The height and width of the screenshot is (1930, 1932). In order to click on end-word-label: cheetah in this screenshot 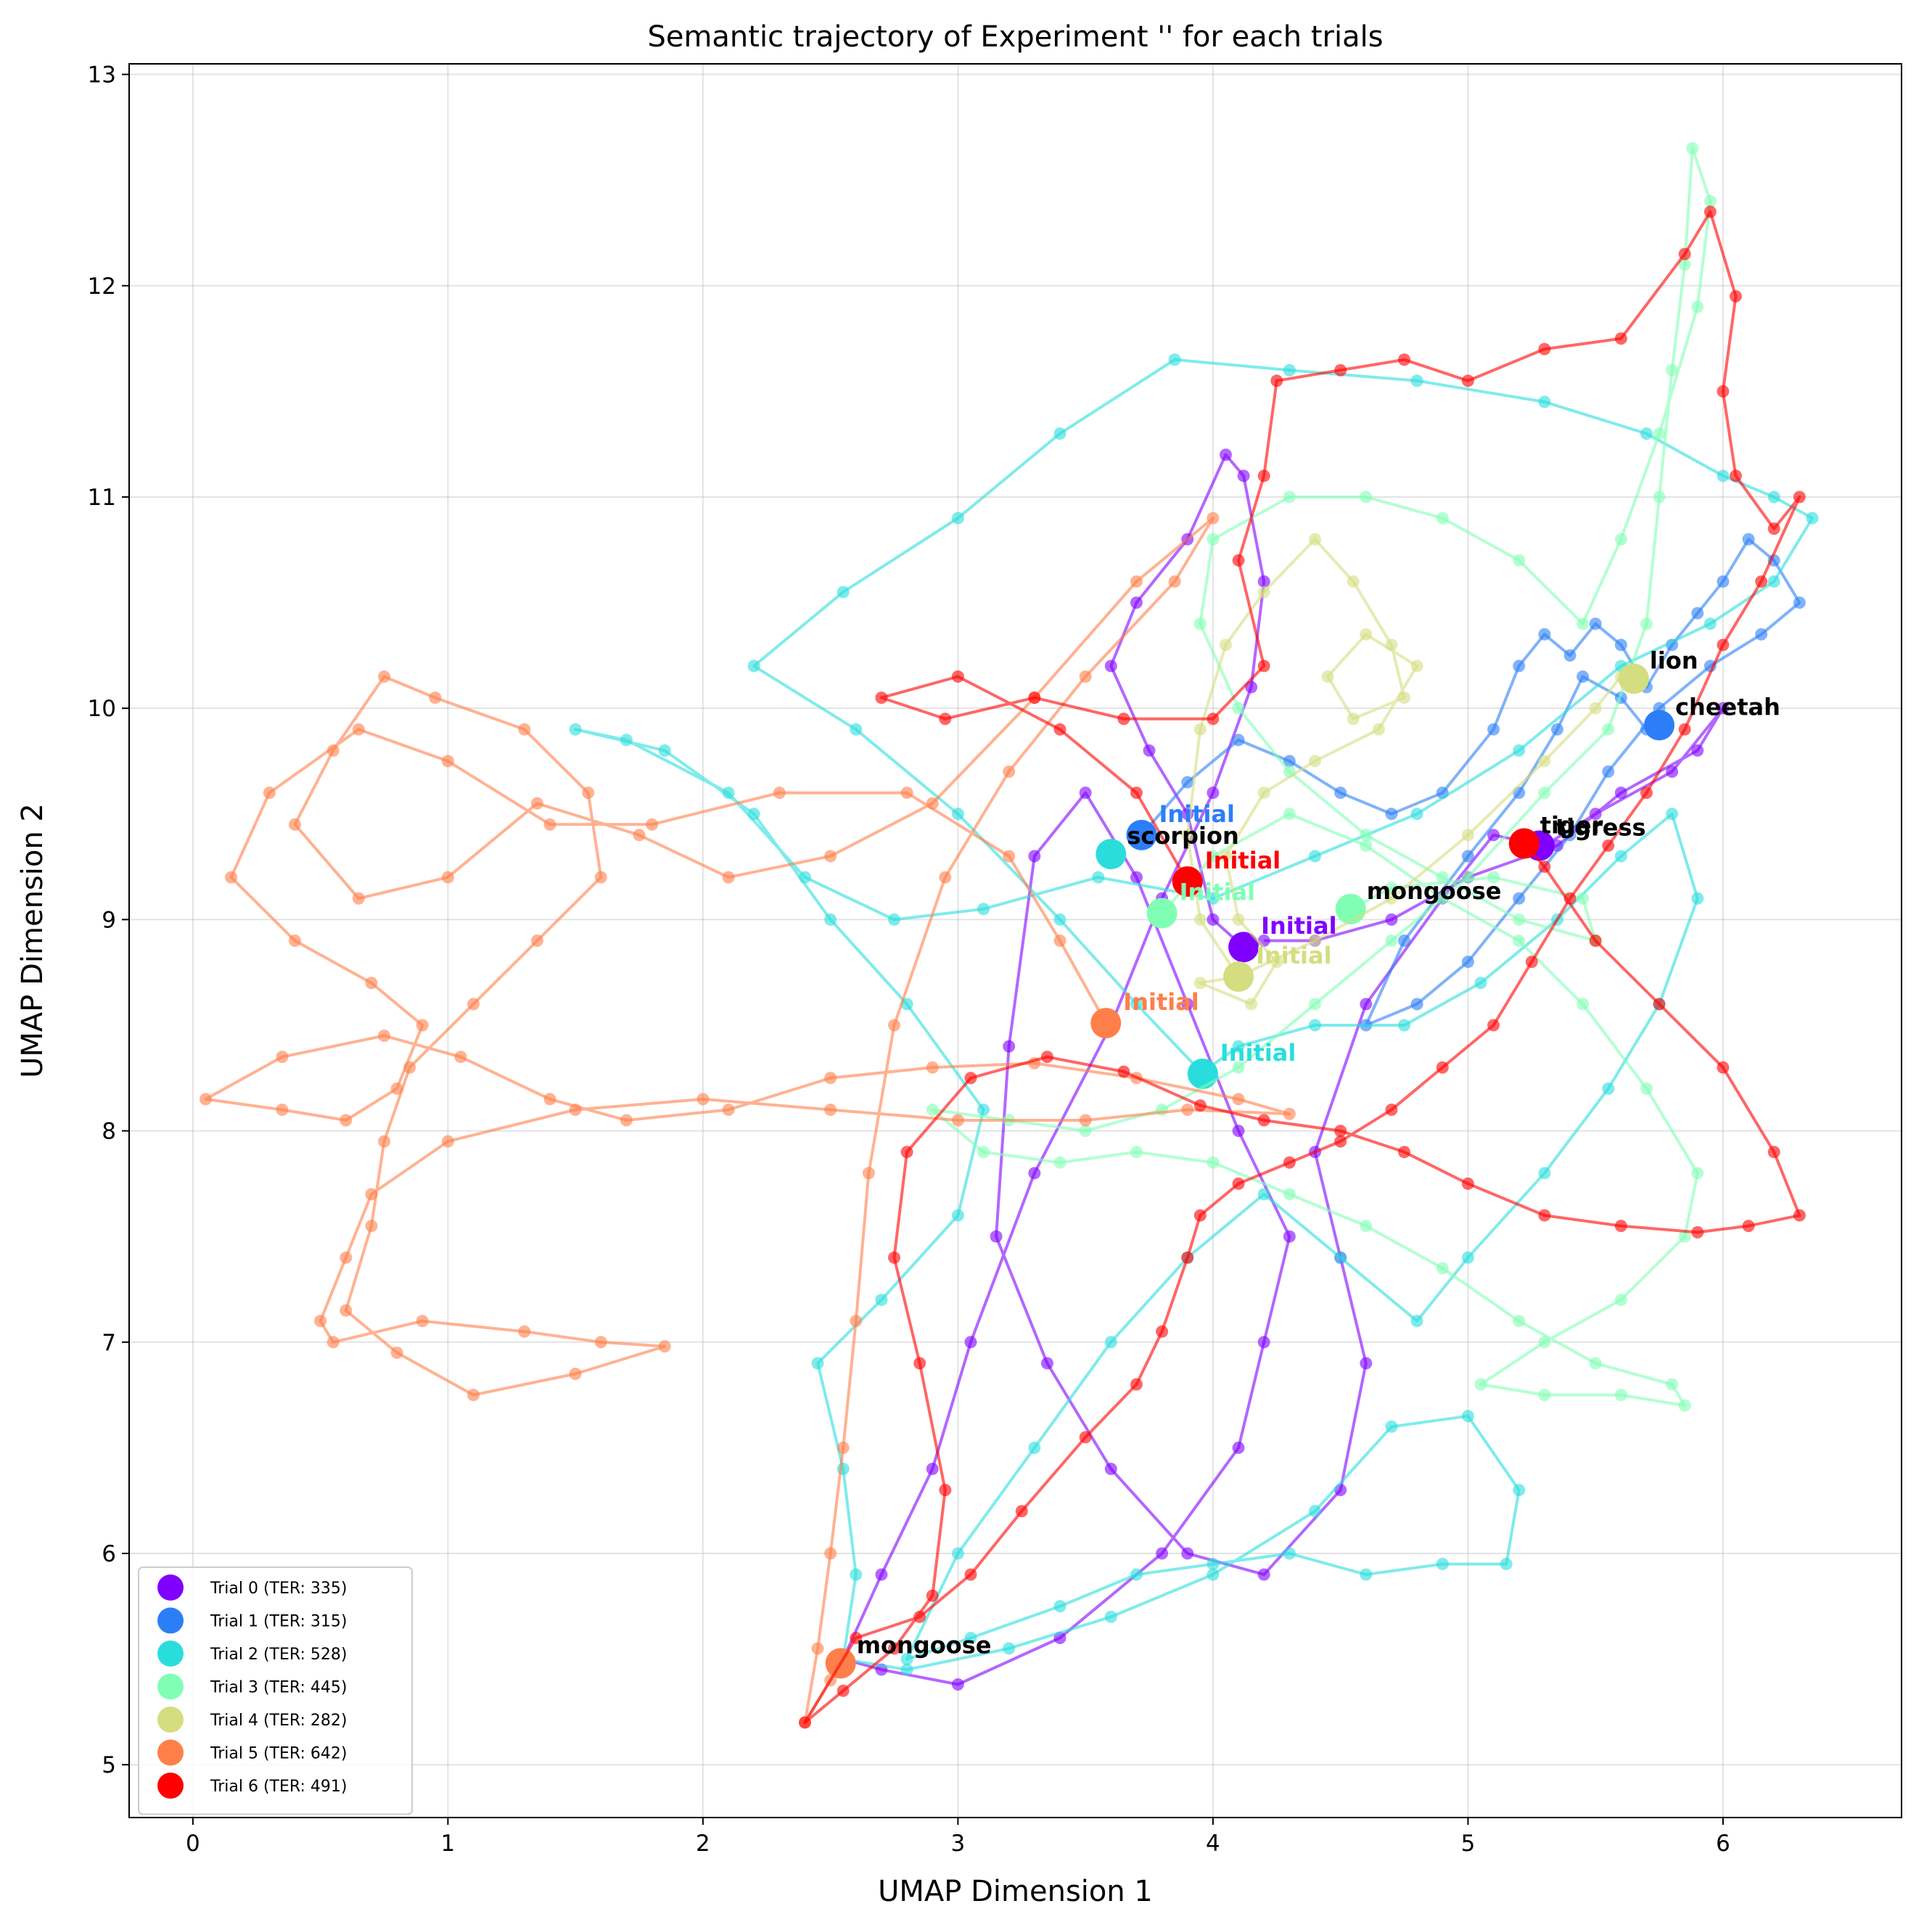, I will do `click(1728, 706)`.